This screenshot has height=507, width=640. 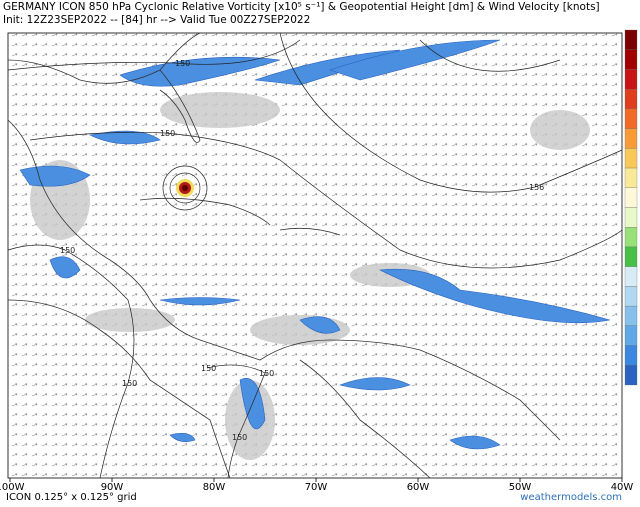 What do you see at coordinates (214, 486) in the screenshot?
I see `lon-label: 80W` at bounding box center [214, 486].